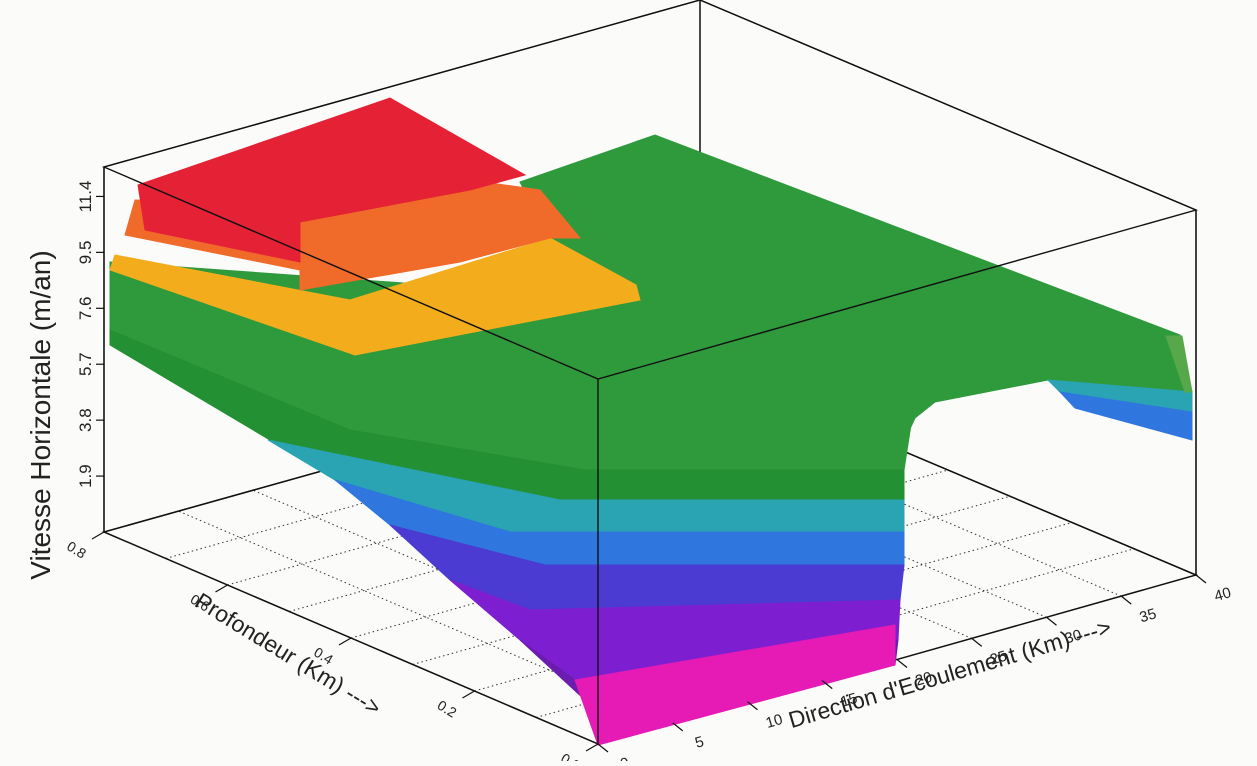 The image size is (1257, 766). Describe the element at coordinates (40, 414) in the screenshot. I see `z-axis-label: Vitesse Horizontale (m/an)` at that location.